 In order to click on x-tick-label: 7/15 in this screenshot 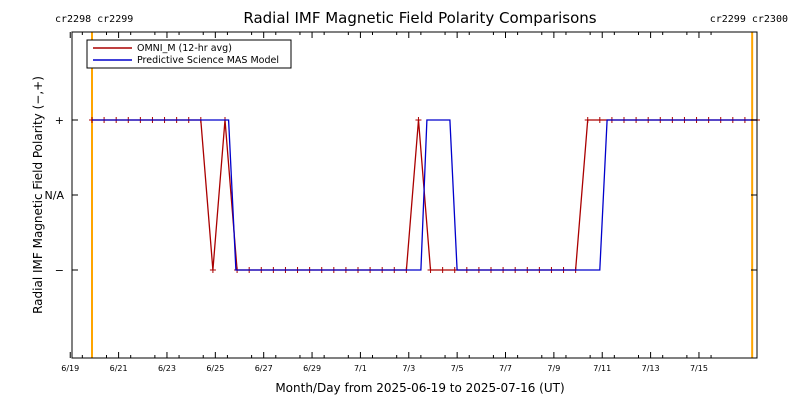, I will do `click(699, 368)`.